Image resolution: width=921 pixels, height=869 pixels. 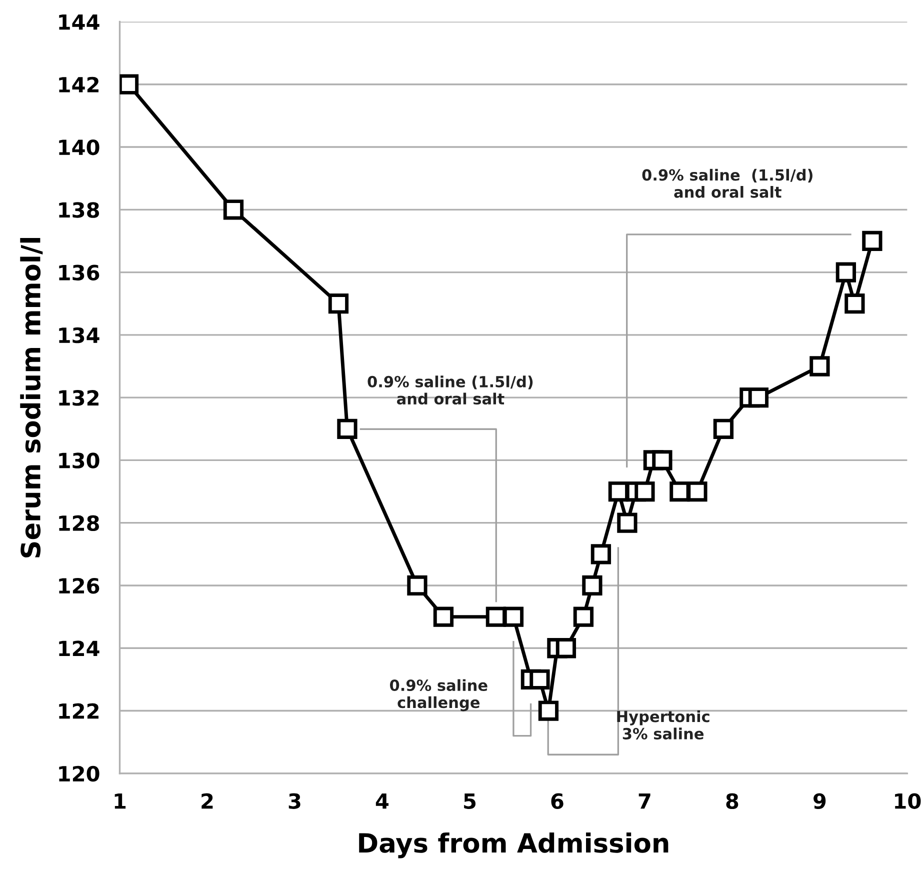 What do you see at coordinates (79, 586) in the screenshot?
I see `y-tick-label: 126` at bounding box center [79, 586].